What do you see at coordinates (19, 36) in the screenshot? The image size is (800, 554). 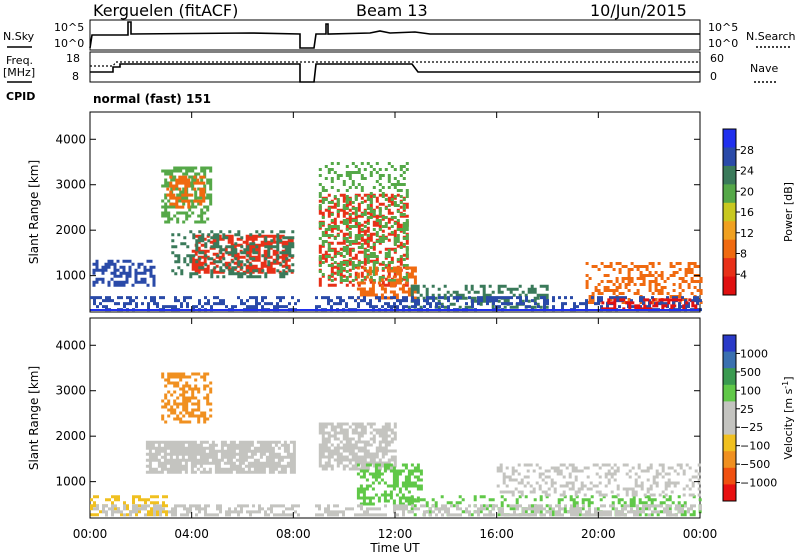 I see `nsky-label: N.Sky` at bounding box center [19, 36].